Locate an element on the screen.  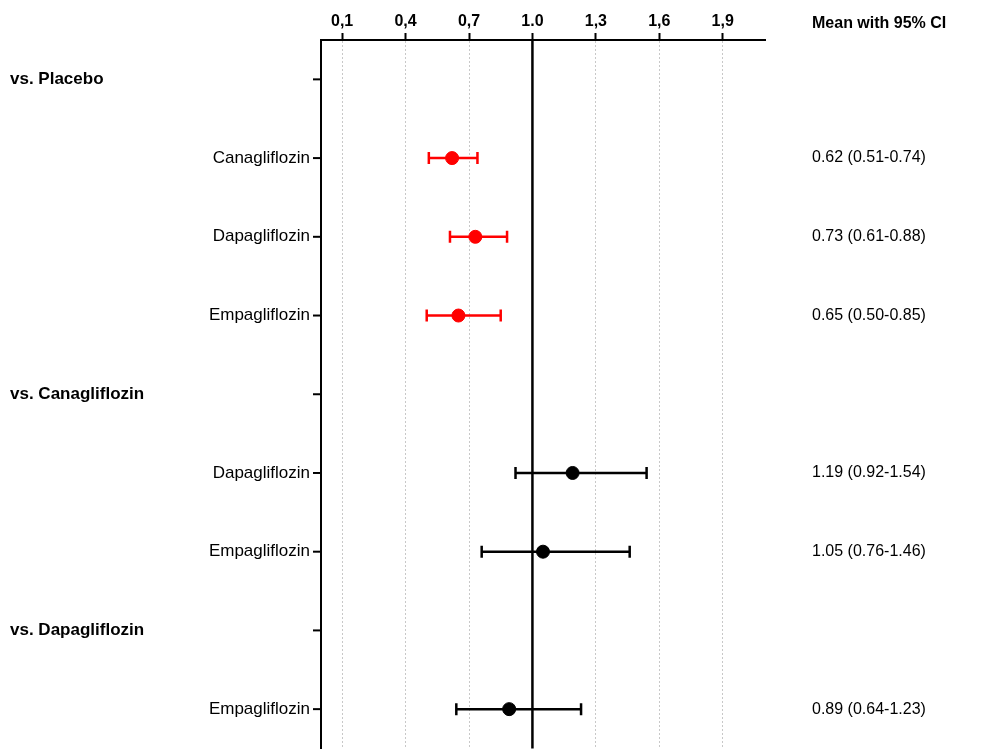
data-label: 1.19 (0.92-1.54) is located at coordinates (869, 472).